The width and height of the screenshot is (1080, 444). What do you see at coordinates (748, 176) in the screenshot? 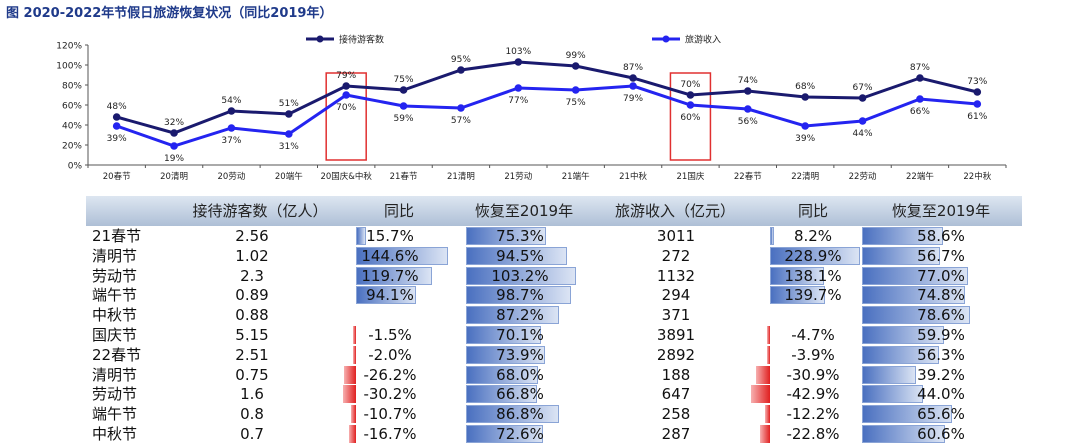
I see `x-tick-label: 22春节` at bounding box center [748, 176].